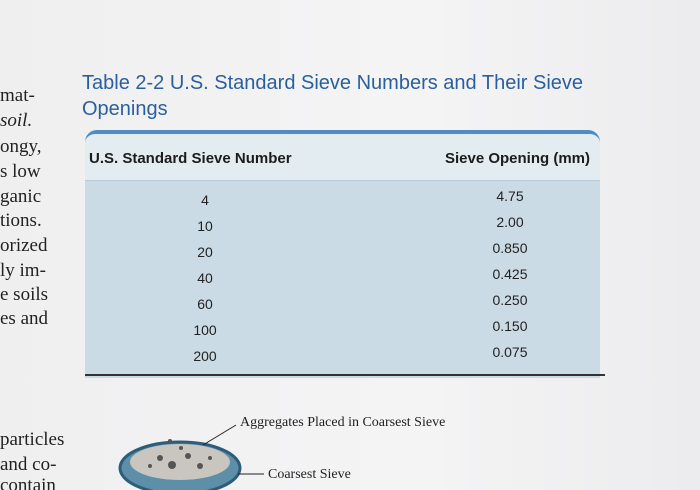 The width and height of the screenshot is (700, 490). I want to click on margin-text: s low, so click(20, 171).